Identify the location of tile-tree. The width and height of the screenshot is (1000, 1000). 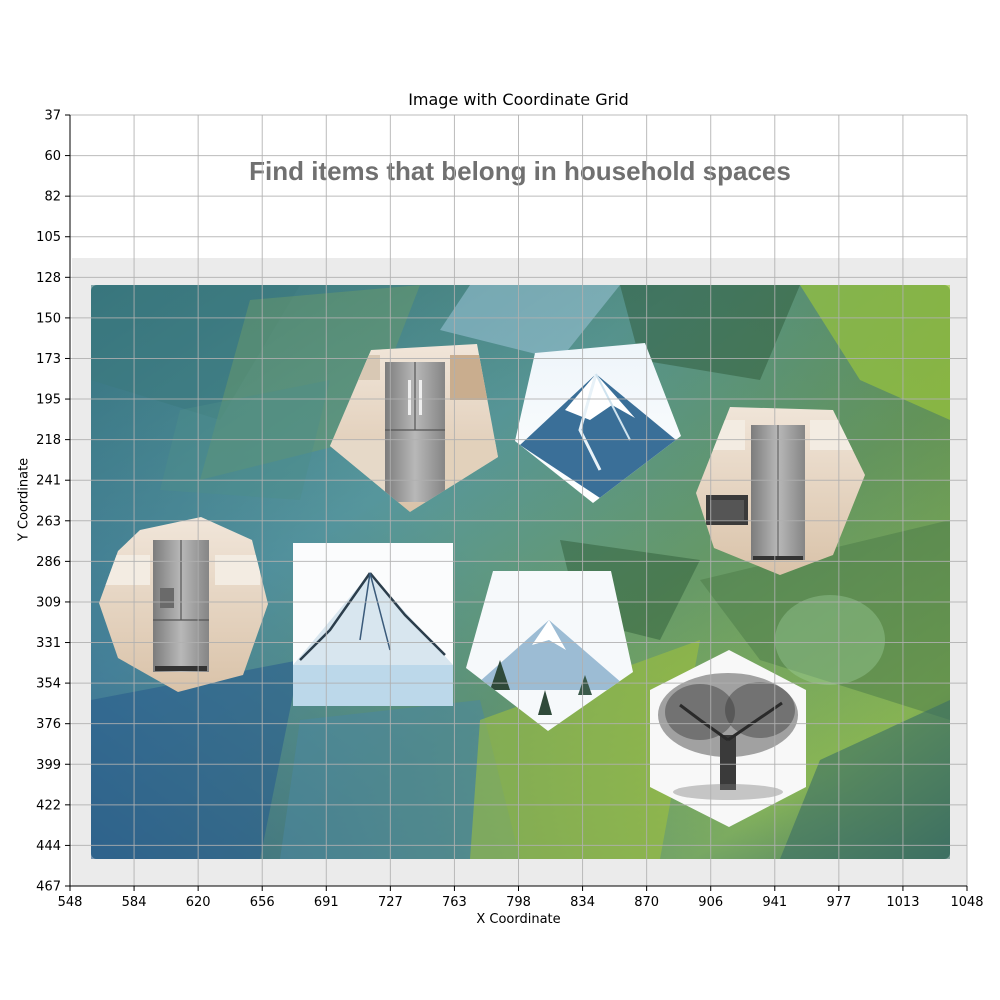
(727, 737).